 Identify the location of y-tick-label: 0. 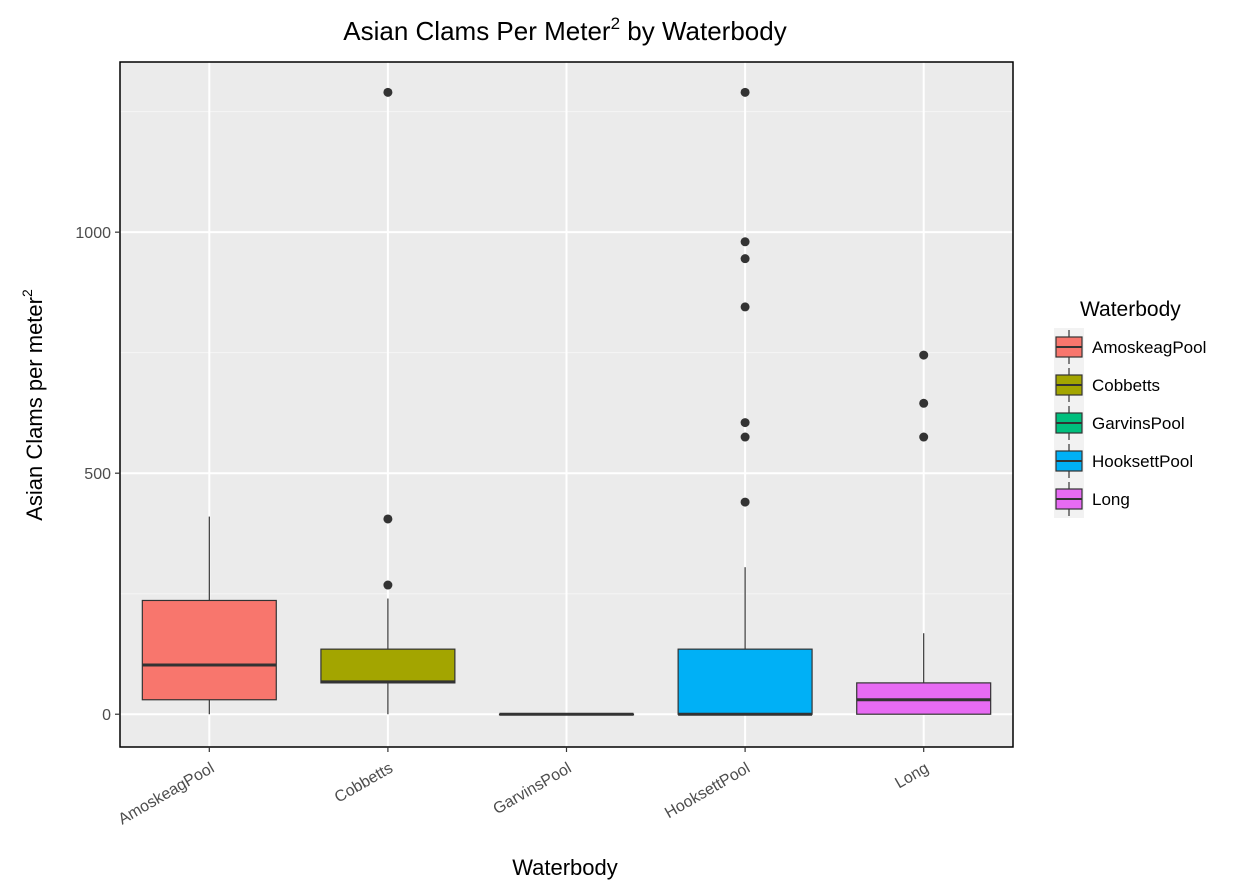
(106, 715).